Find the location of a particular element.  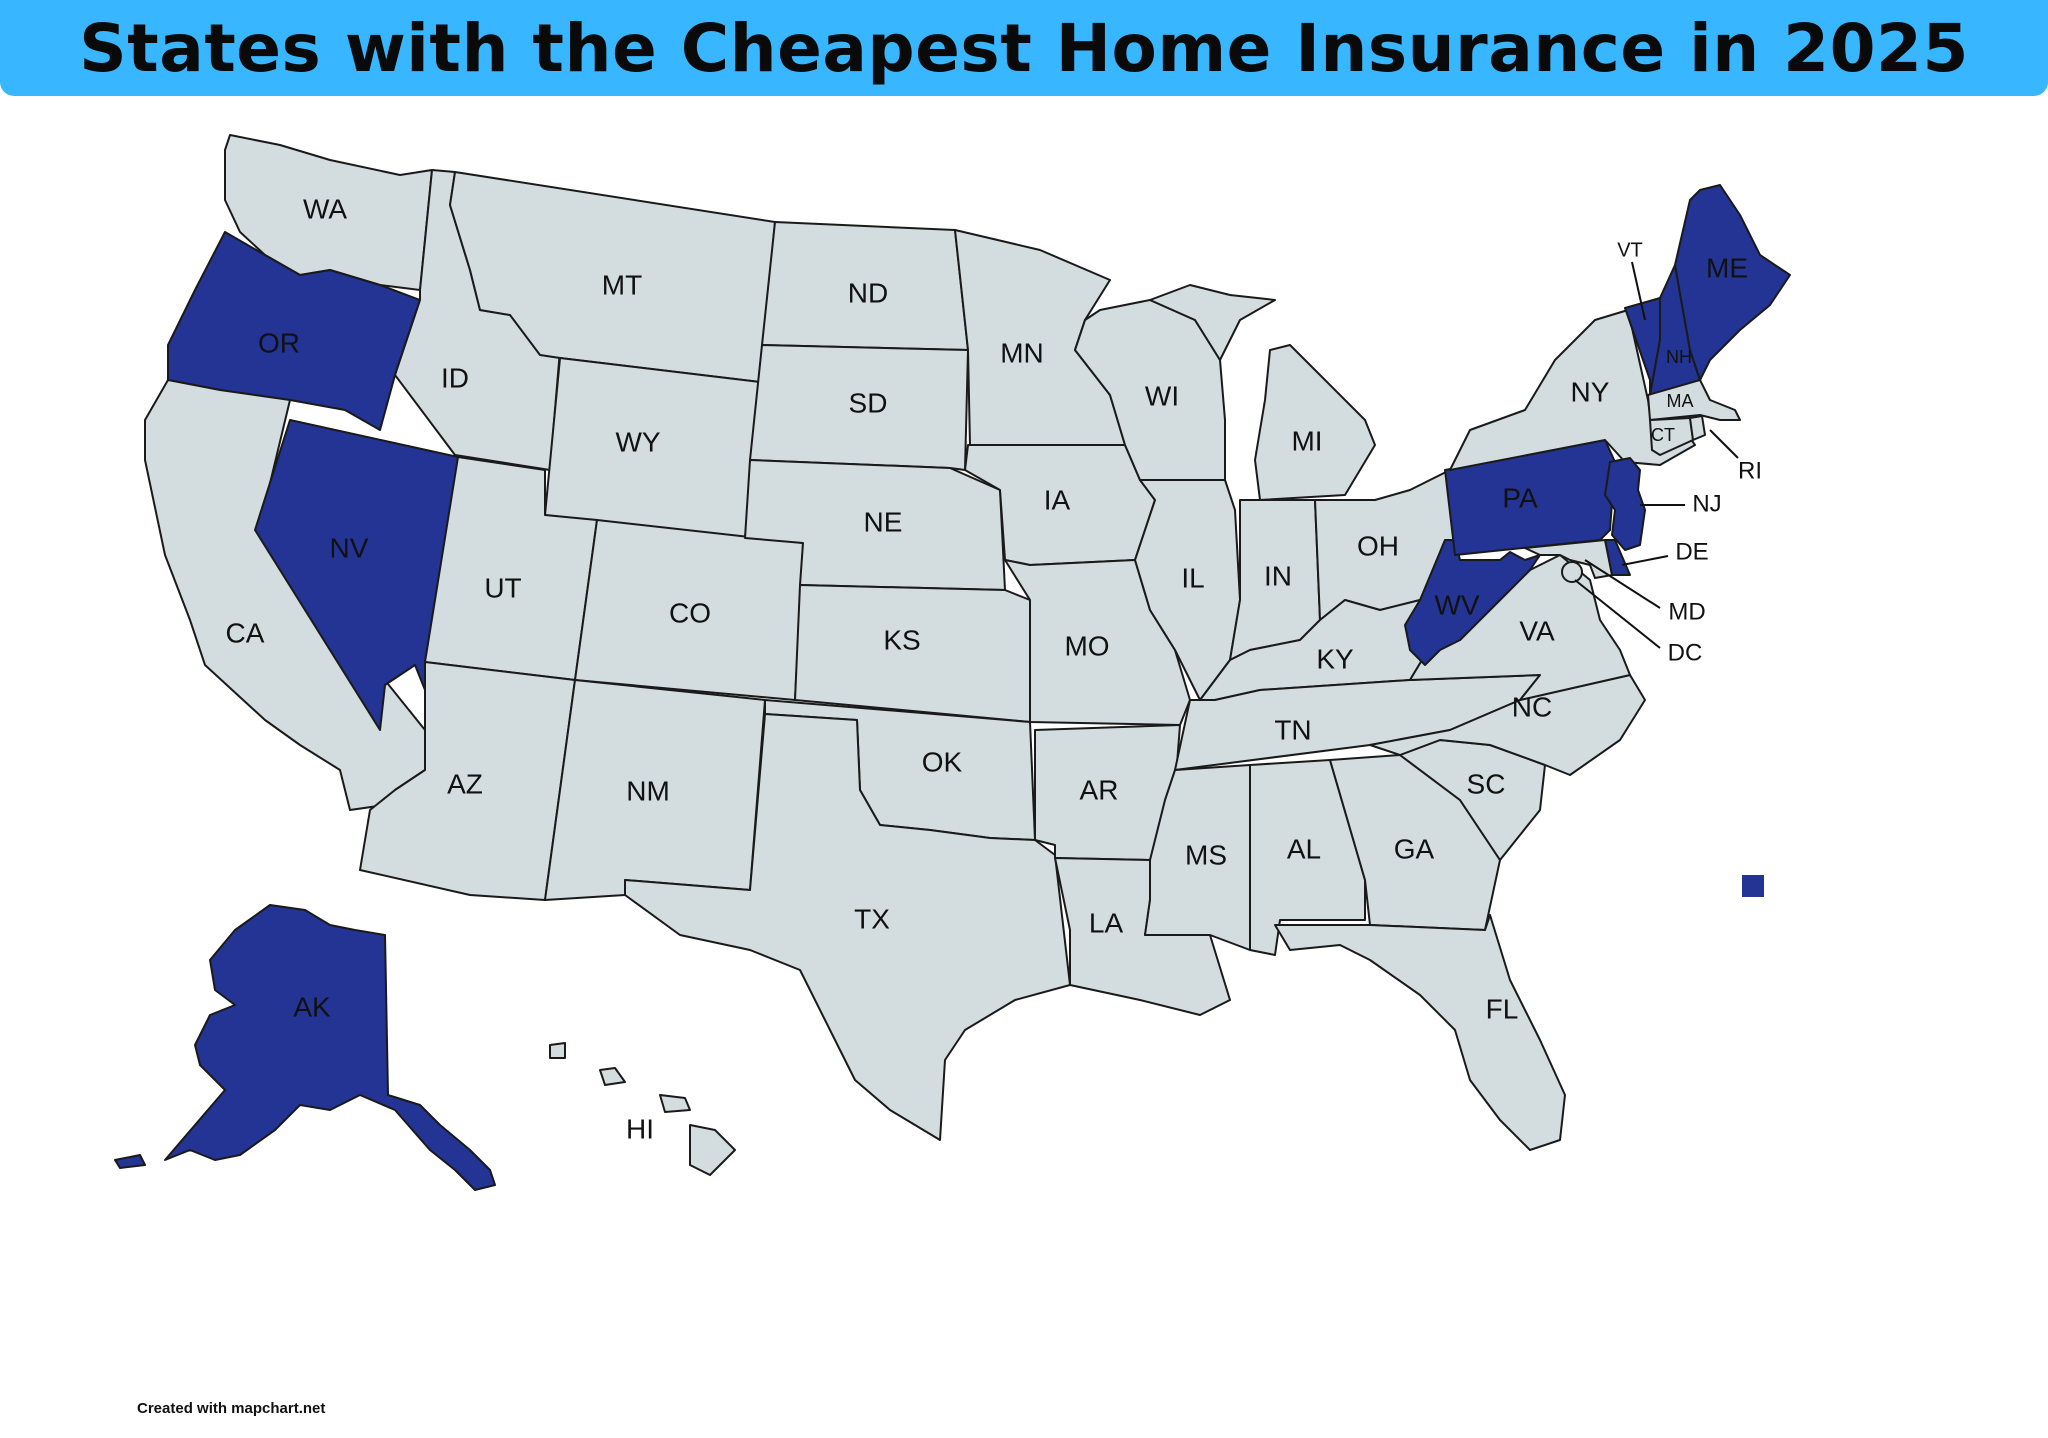

label-id: ID is located at coordinates (455, 377).